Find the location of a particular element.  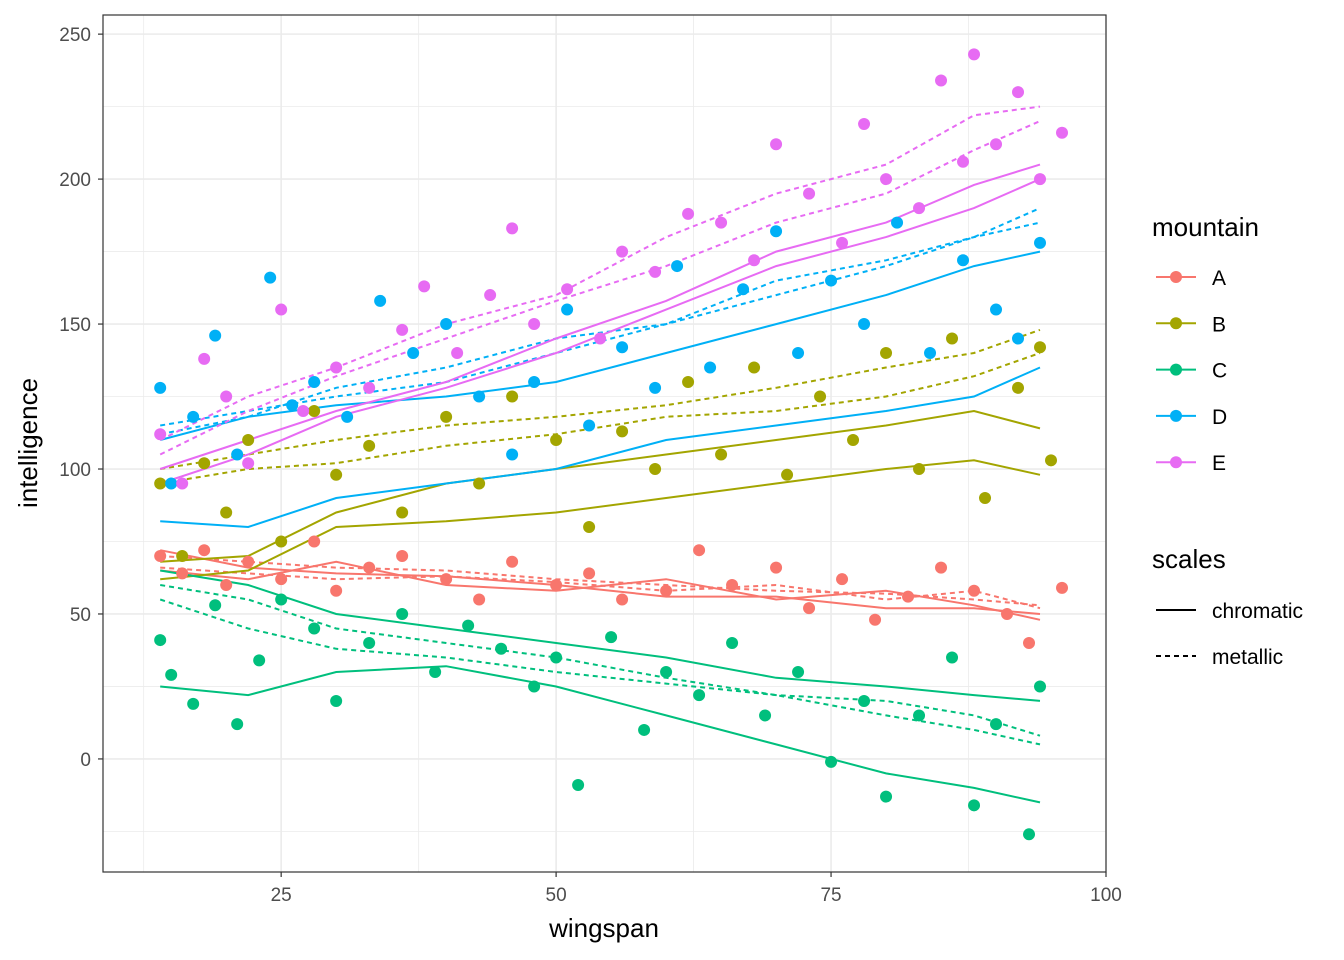

x-tick-label: 75 is located at coordinates (830, 895).